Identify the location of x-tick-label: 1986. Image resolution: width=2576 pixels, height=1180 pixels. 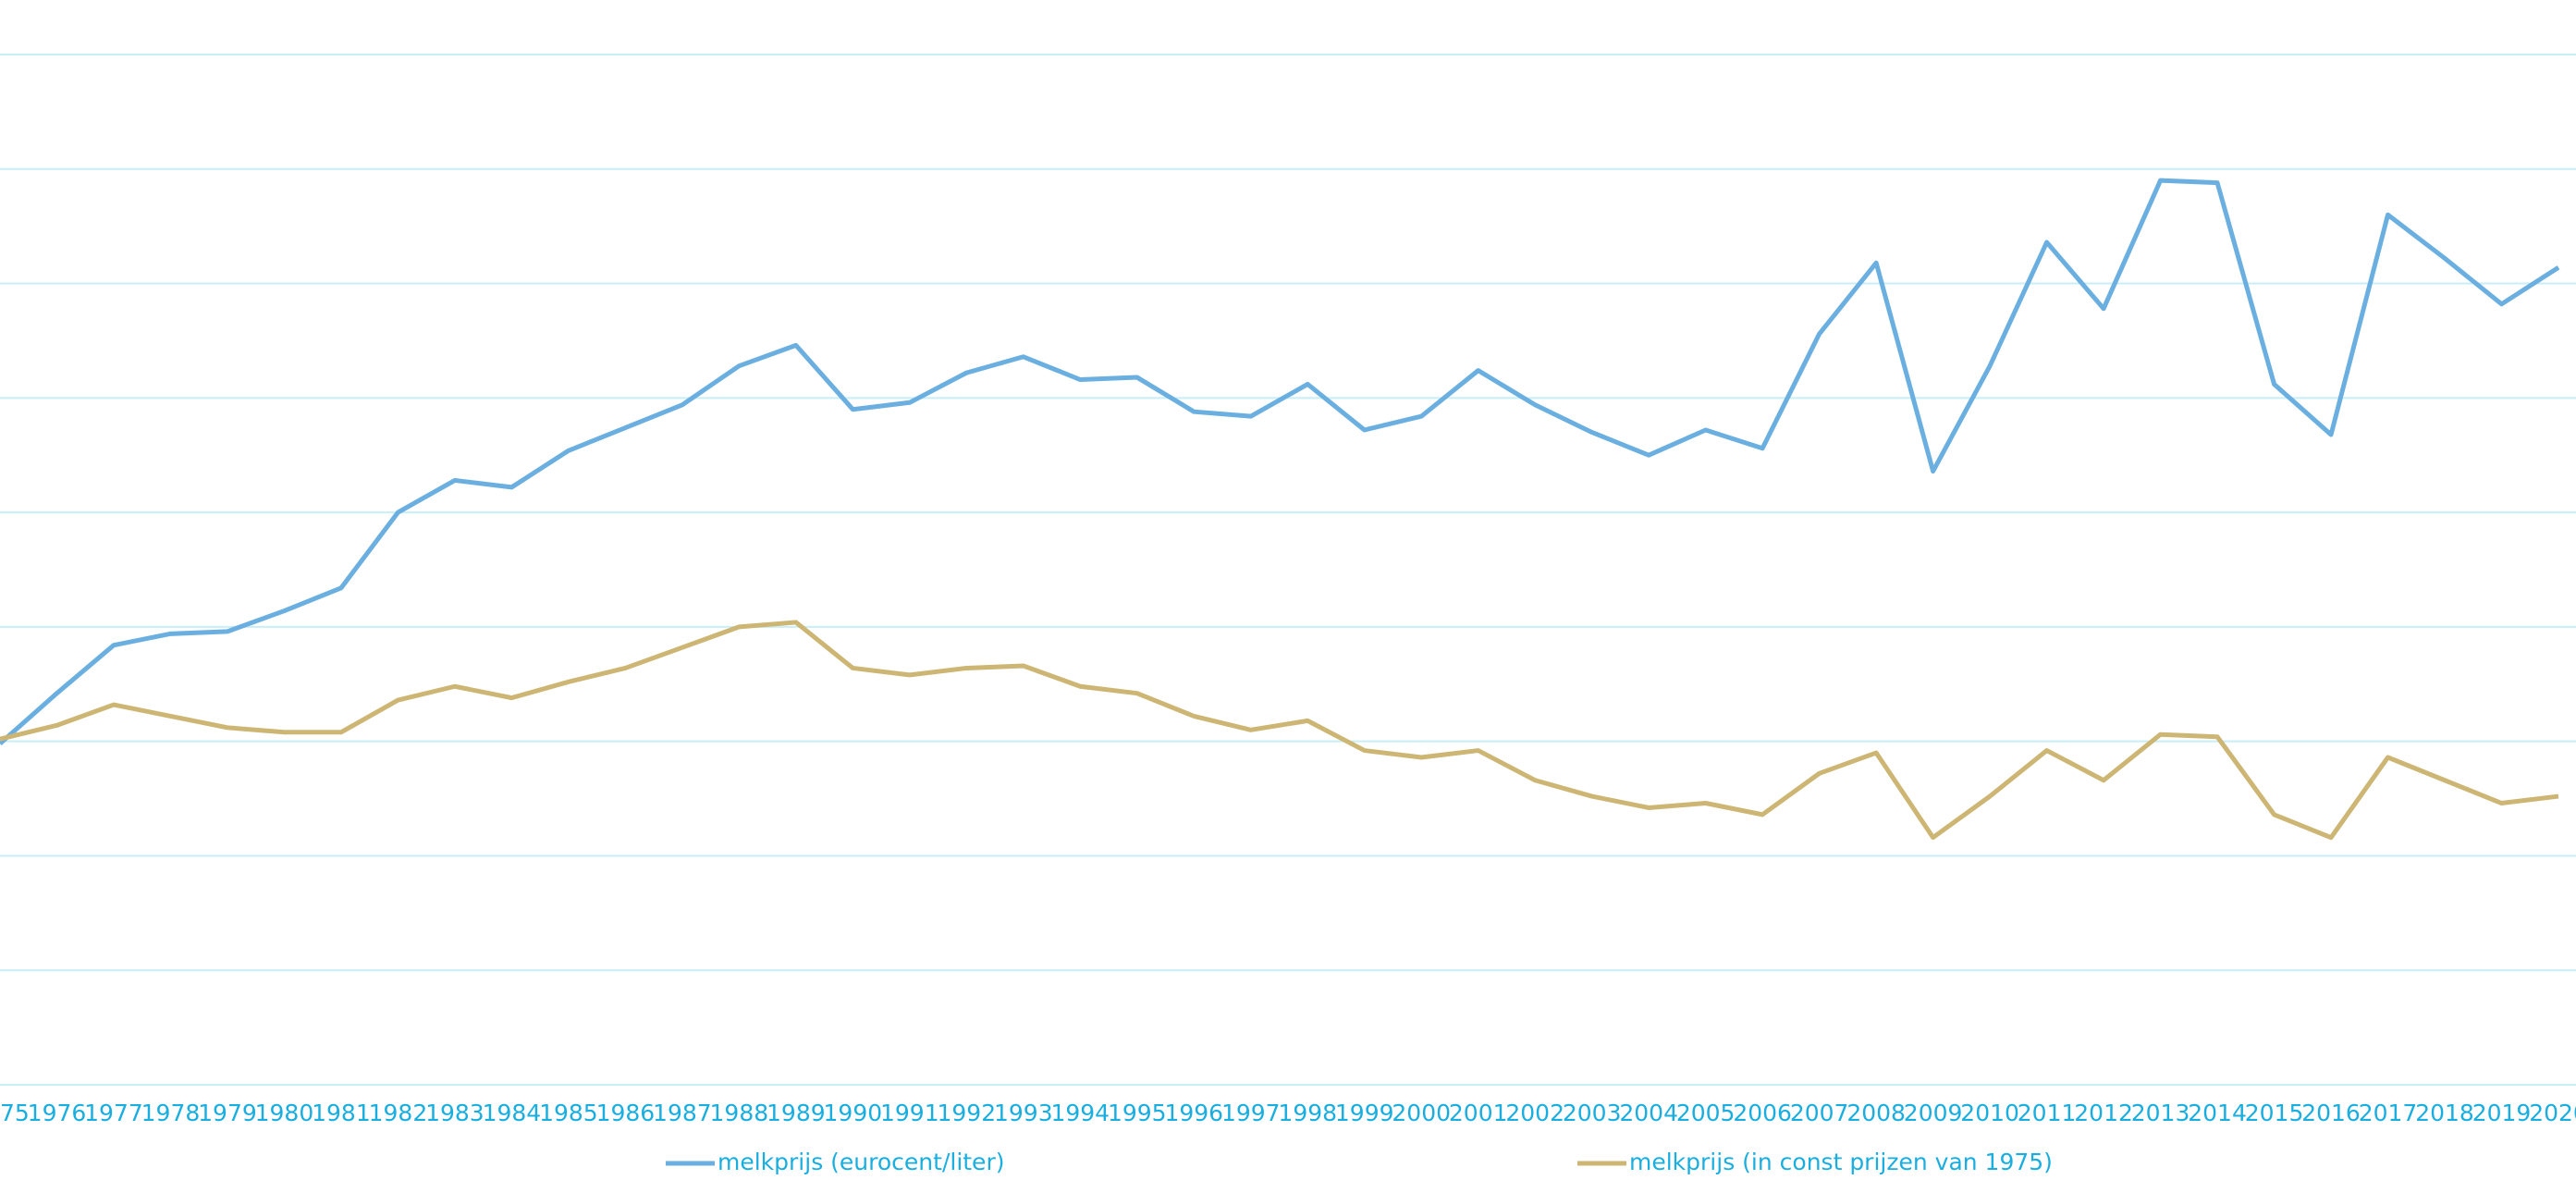
(626, 1113).